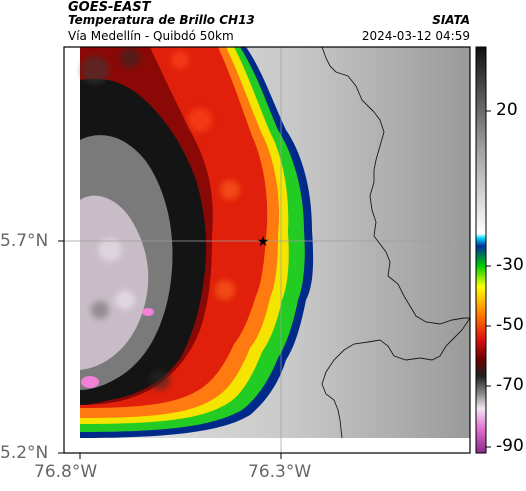 This screenshot has height=491, width=526. What do you see at coordinates (488, 279) in the screenshot?
I see `colorbar-ticks` at bounding box center [488, 279].